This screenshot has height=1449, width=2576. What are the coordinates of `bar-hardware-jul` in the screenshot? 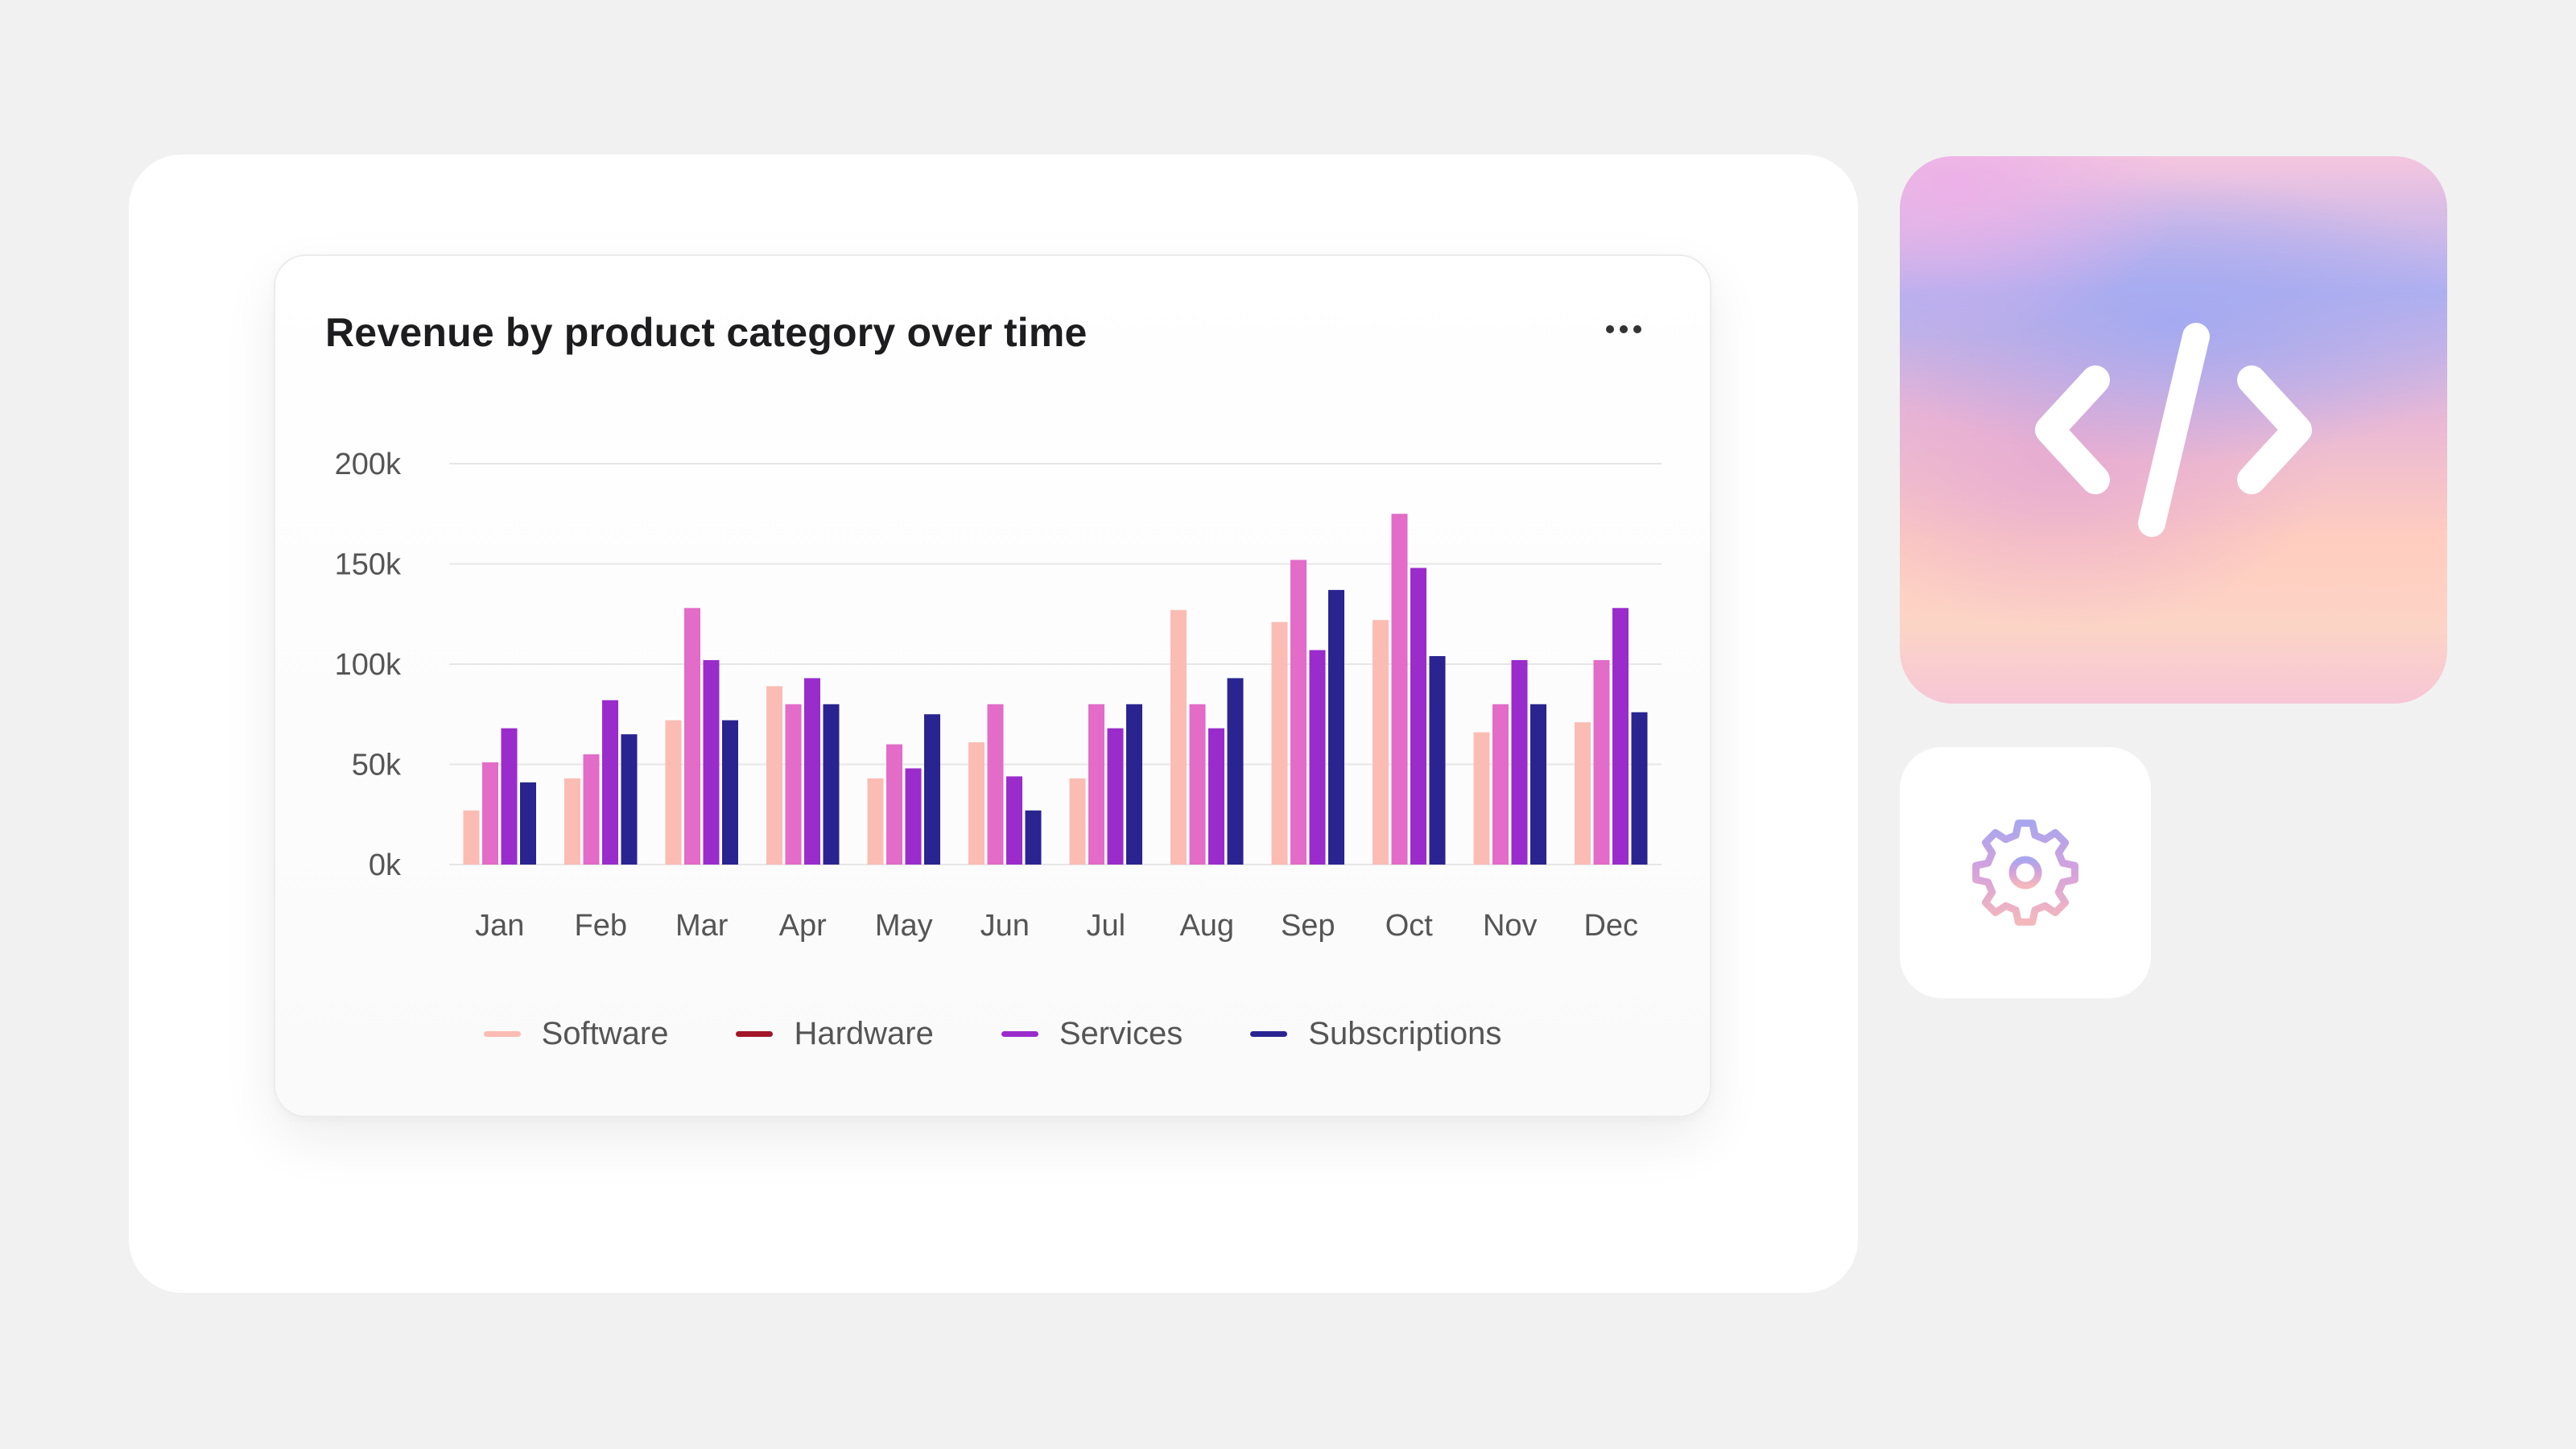 It's located at (1096, 784).